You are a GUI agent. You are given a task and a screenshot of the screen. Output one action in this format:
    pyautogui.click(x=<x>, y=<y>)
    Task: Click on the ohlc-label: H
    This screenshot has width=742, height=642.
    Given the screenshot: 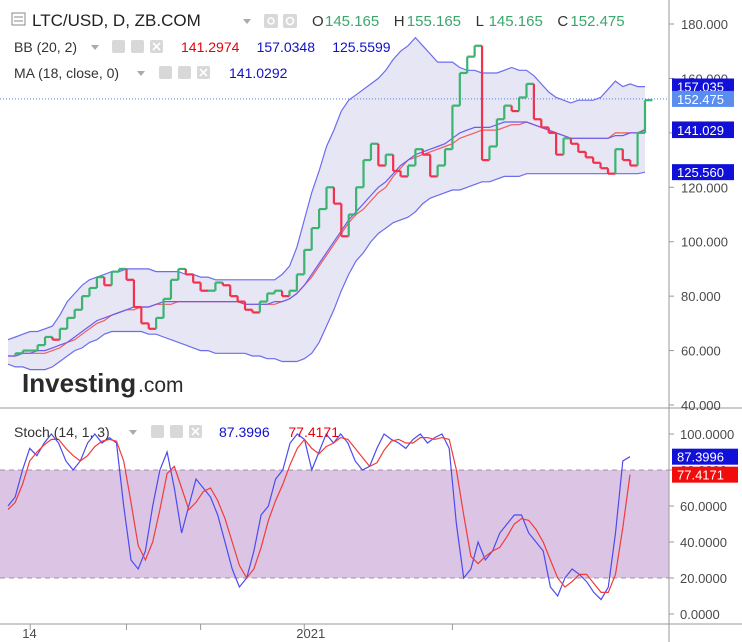 What is the action you would take?
    pyautogui.click(x=399, y=21)
    